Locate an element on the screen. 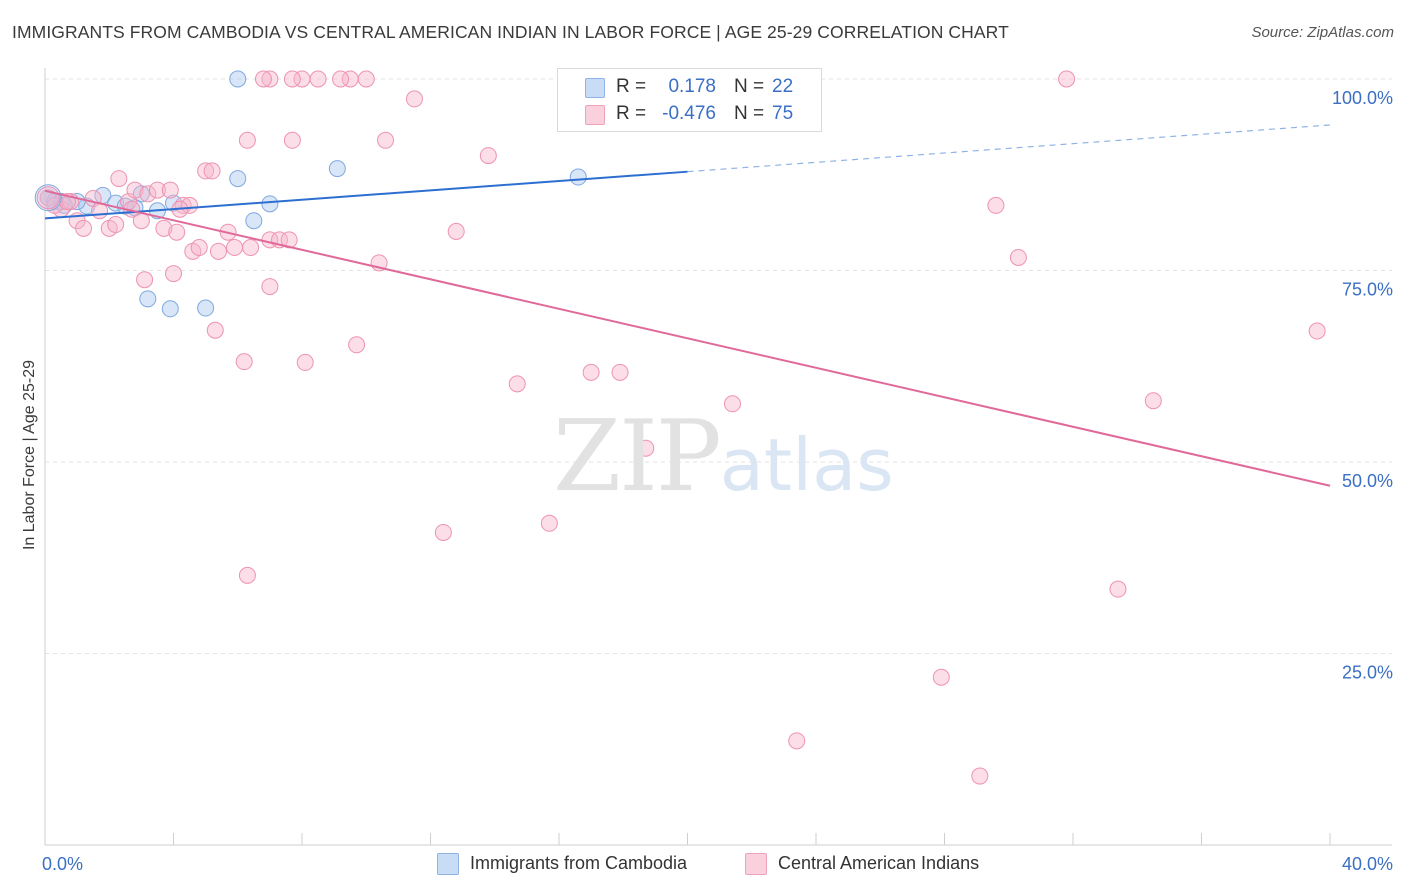 The width and height of the screenshot is (1406, 892). y-tick-label: 75.0% is located at coordinates (1367, 290).